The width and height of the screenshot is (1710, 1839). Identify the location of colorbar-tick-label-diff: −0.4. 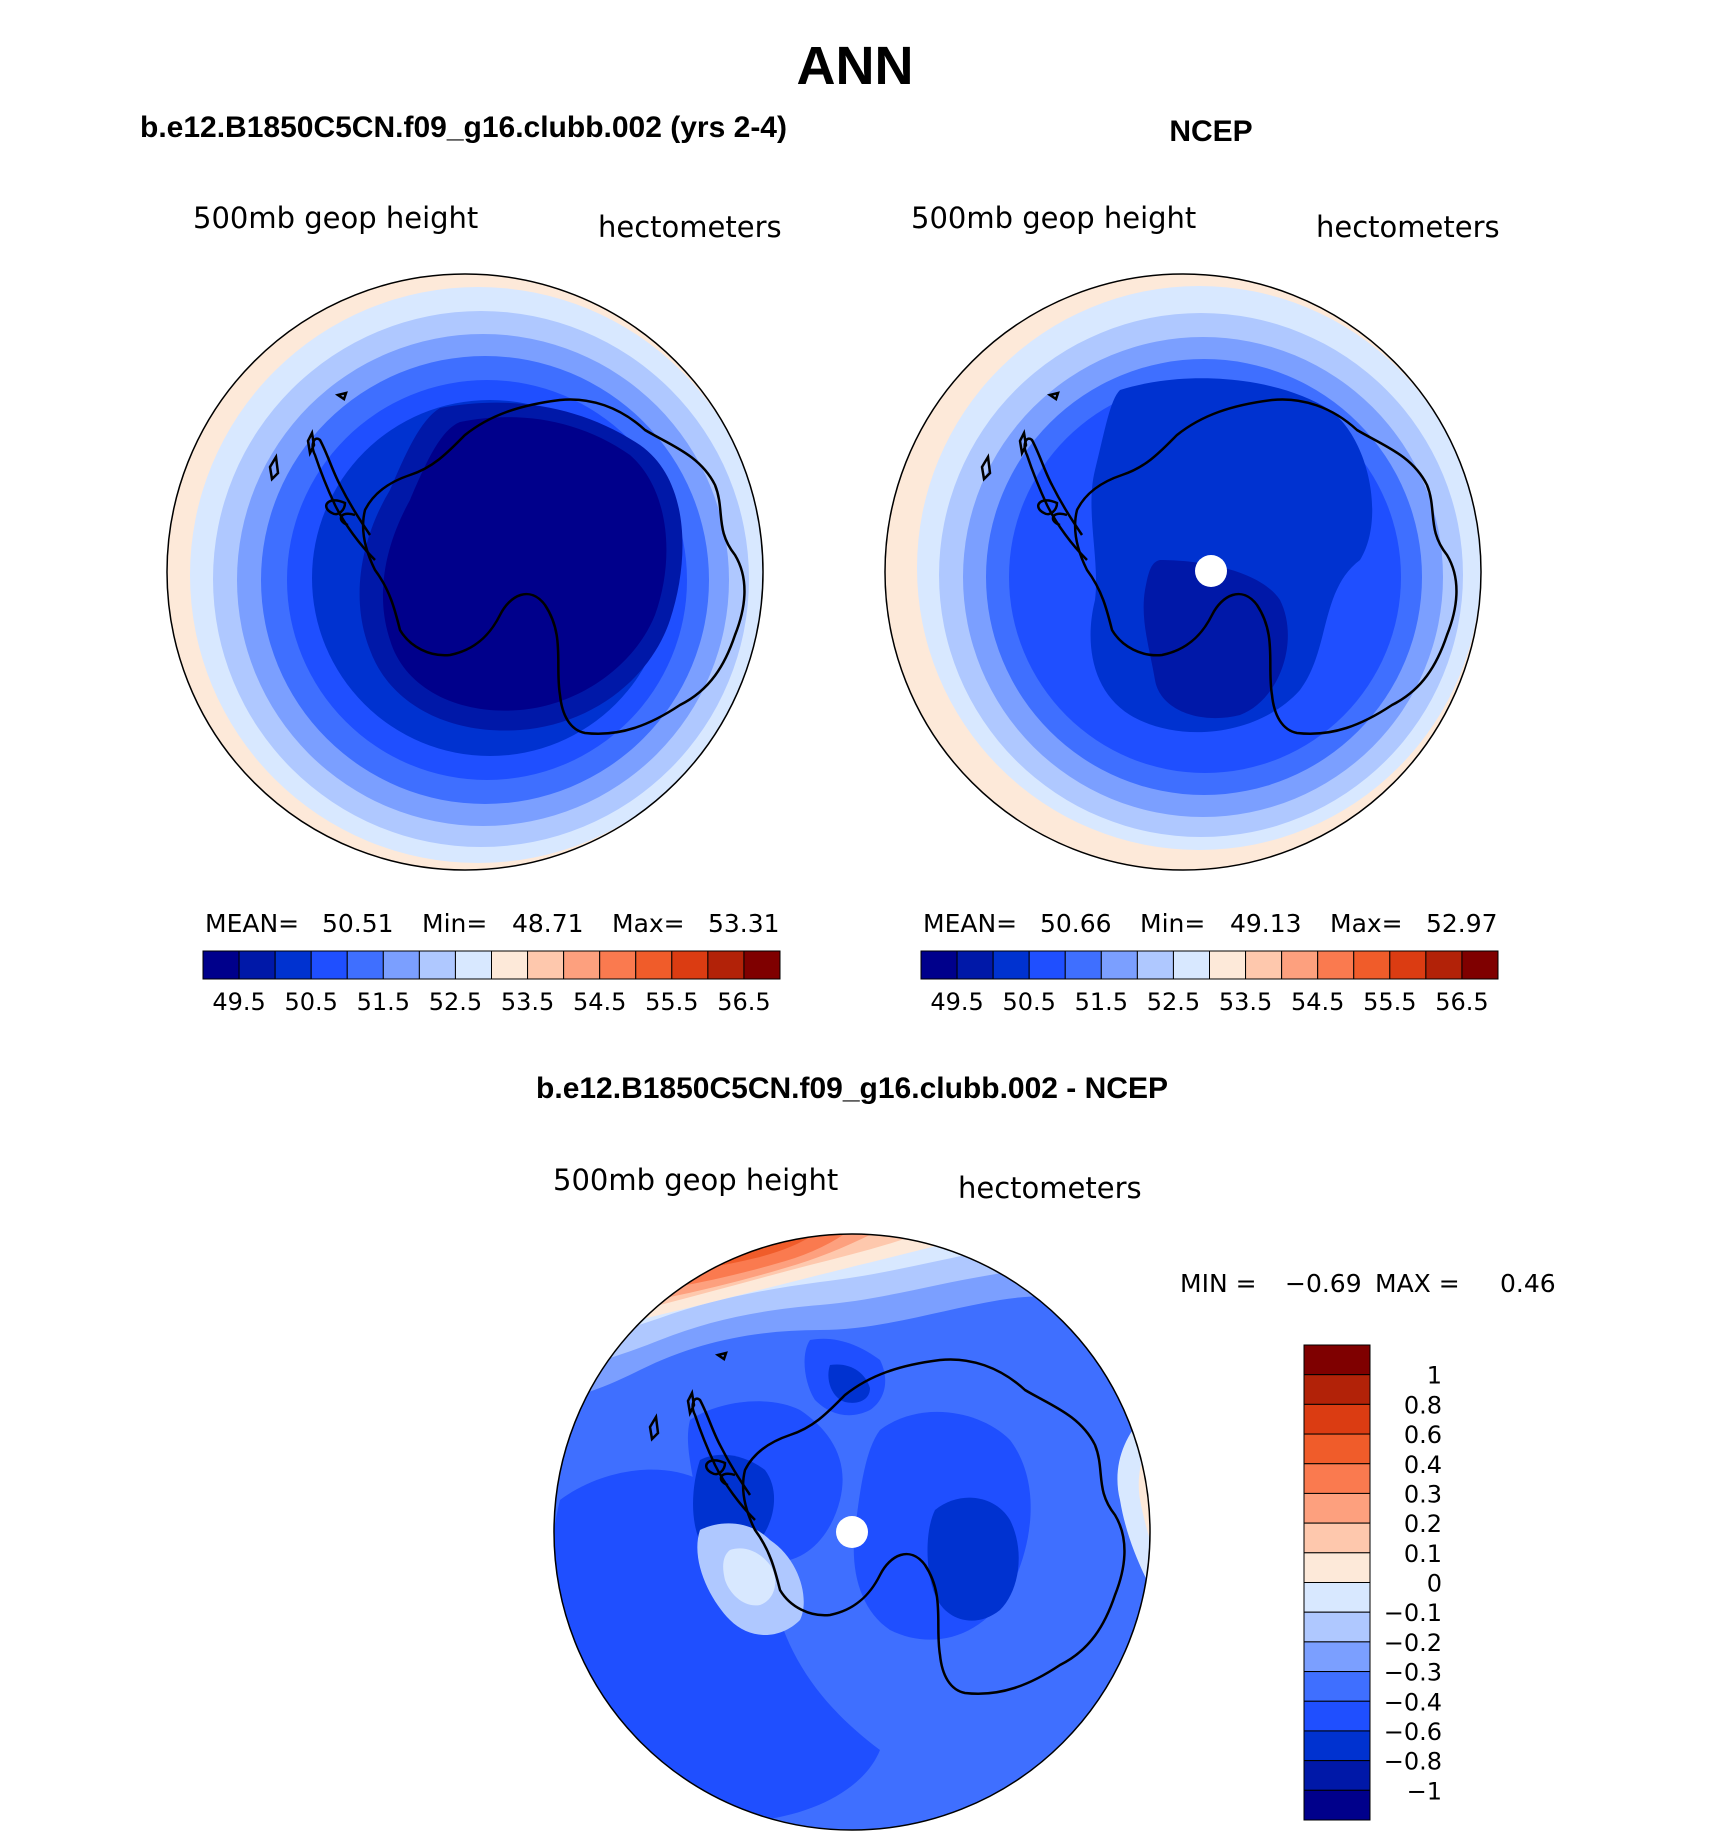
(1413, 1702).